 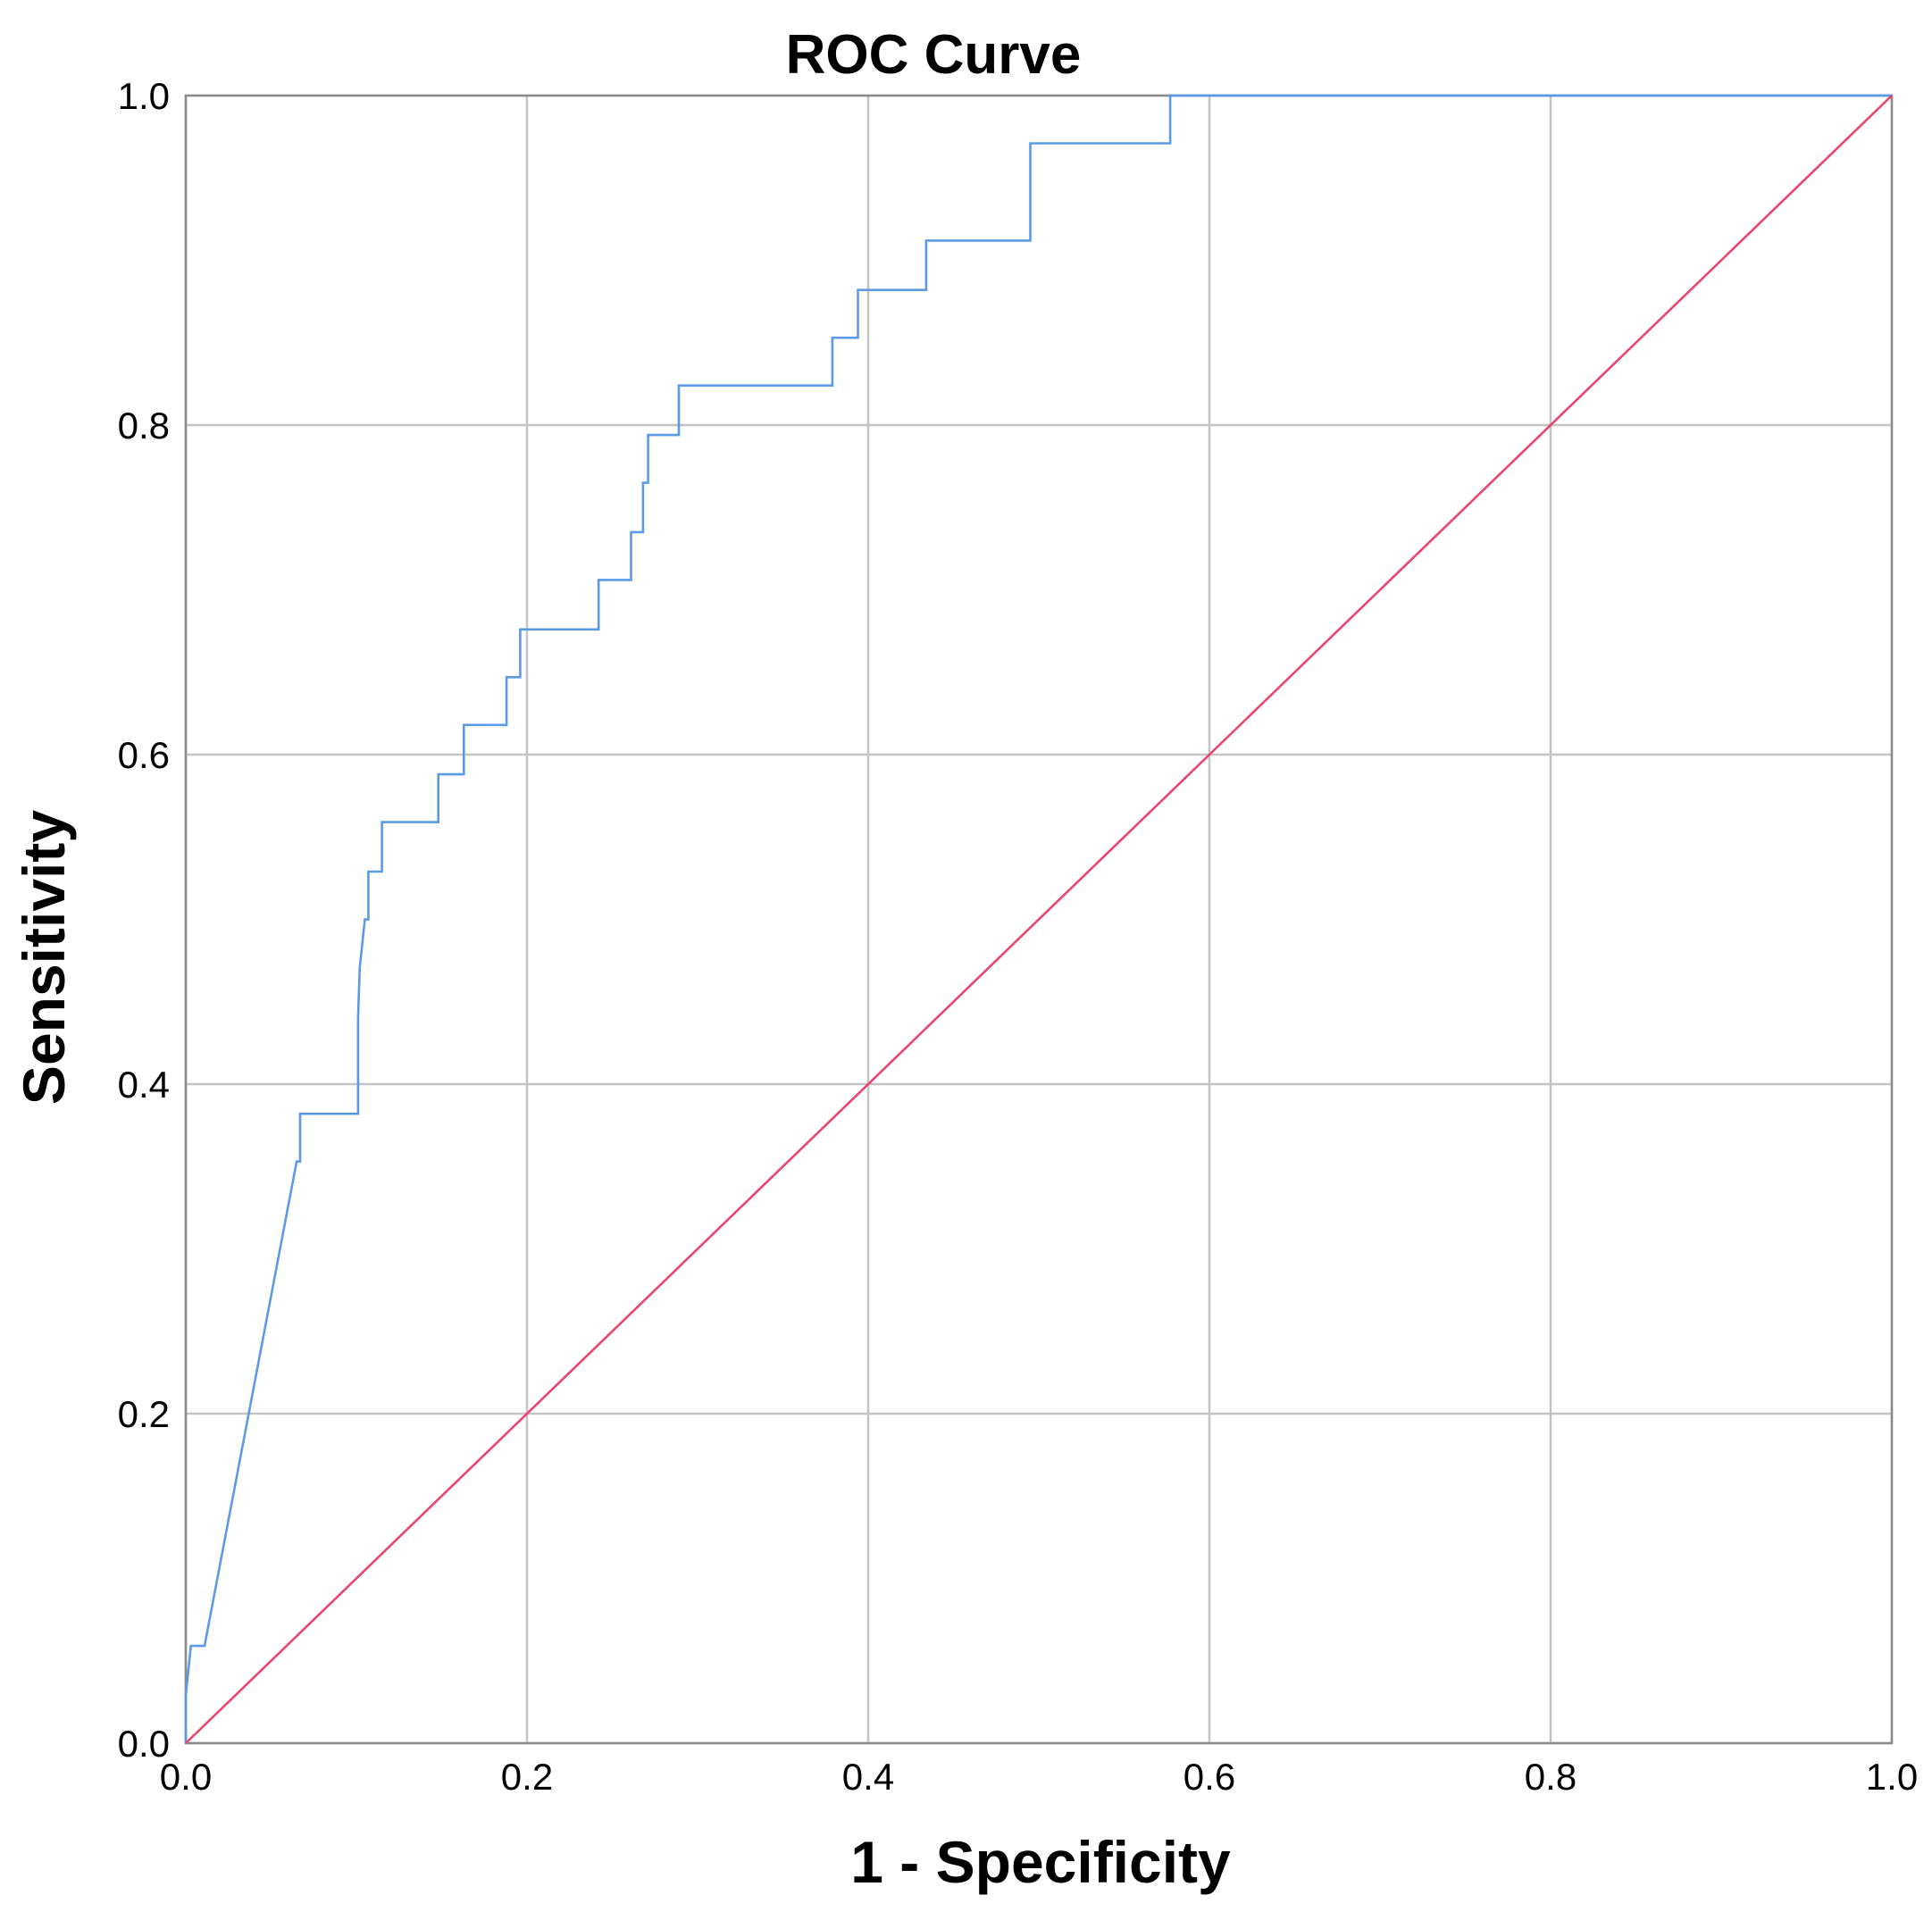 I want to click on y-tick-labels: 0.0 0.2 0.4 0.6 0.8 1.0, so click(x=144, y=920).